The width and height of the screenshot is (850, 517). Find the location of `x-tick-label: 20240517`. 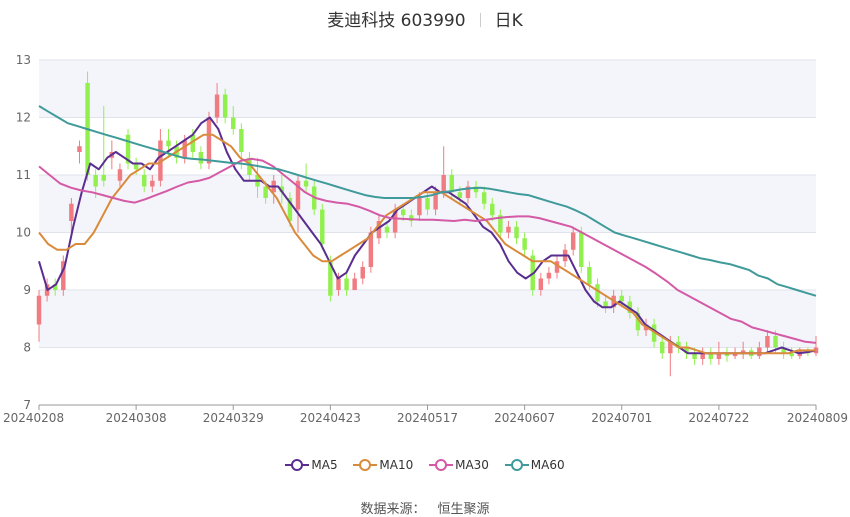

x-tick-label: 20240517 is located at coordinates (427, 418).